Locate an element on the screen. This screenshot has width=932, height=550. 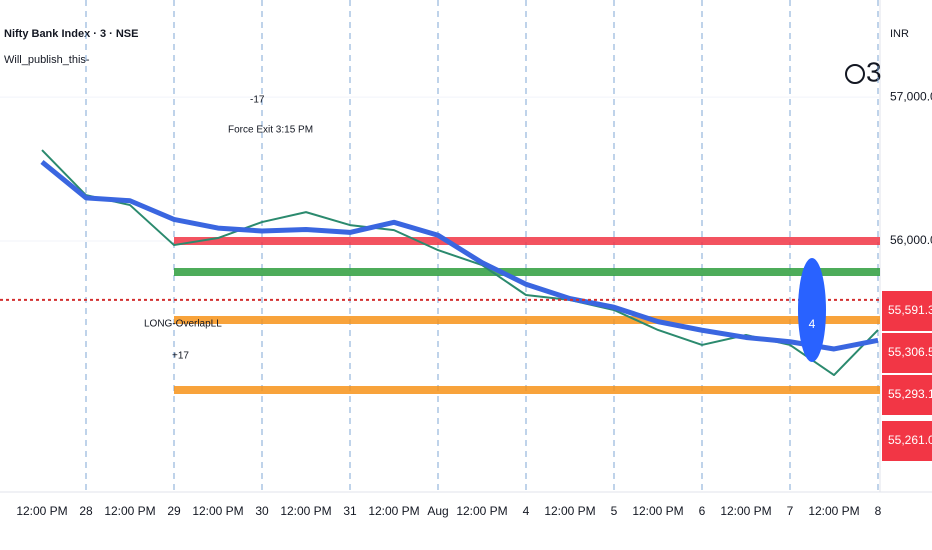
x-tick-label: 31 is located at coordinates (350, 511).